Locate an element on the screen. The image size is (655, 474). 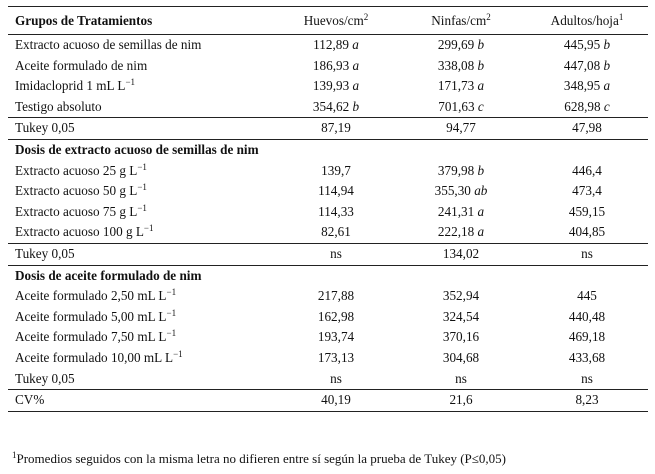
cell-nymphs: 324,54 is located at coordinates (461, 316).